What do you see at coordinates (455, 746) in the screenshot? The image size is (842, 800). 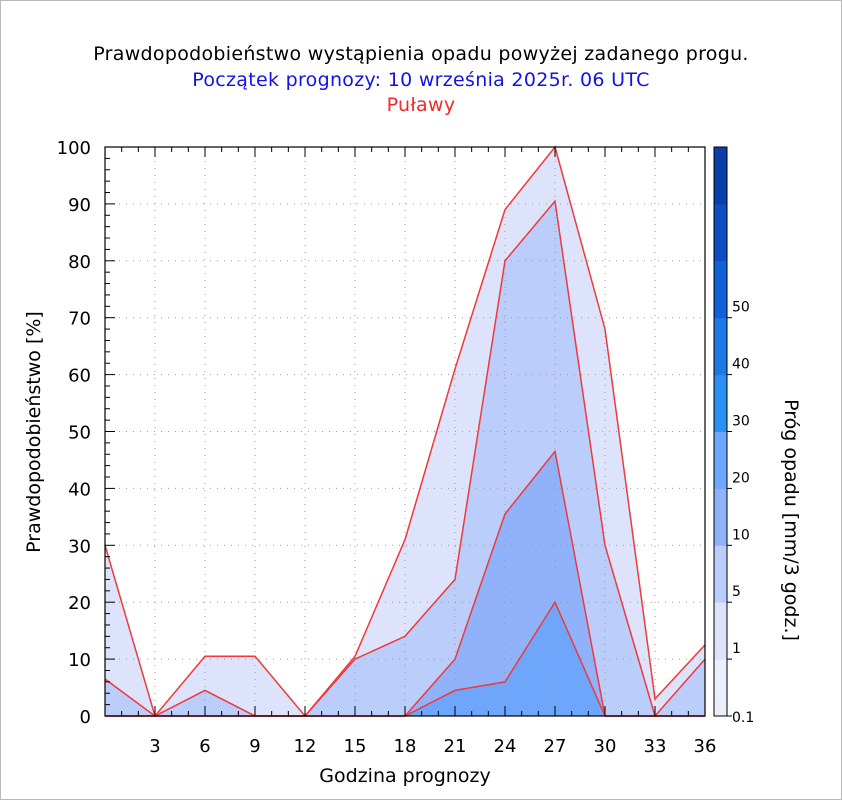 I see `x-tick-label: 21` at bounding box center [455, 746].